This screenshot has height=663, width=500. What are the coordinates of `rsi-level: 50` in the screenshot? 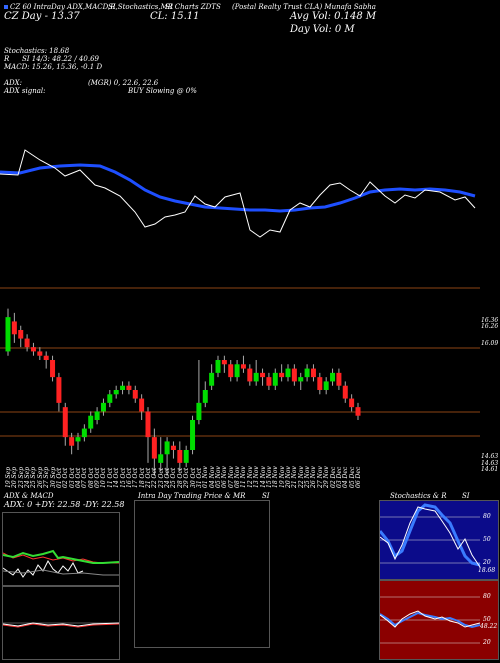 It's located at (487, 619).